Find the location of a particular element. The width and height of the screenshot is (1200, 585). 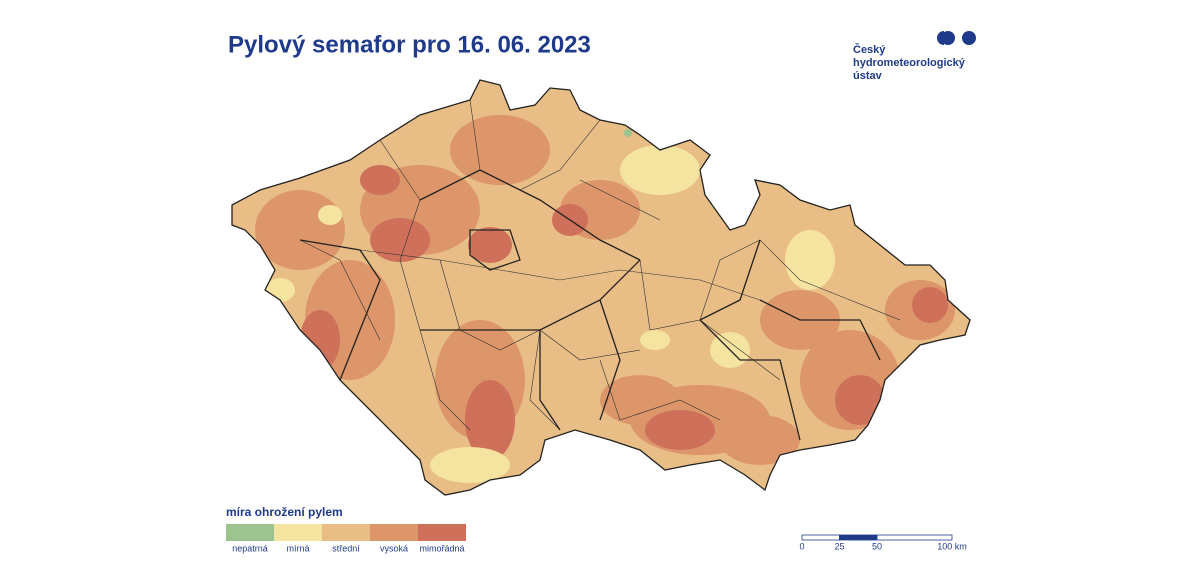

legend-title: míra ohrožení pylem is located at coordinates (284, 512).